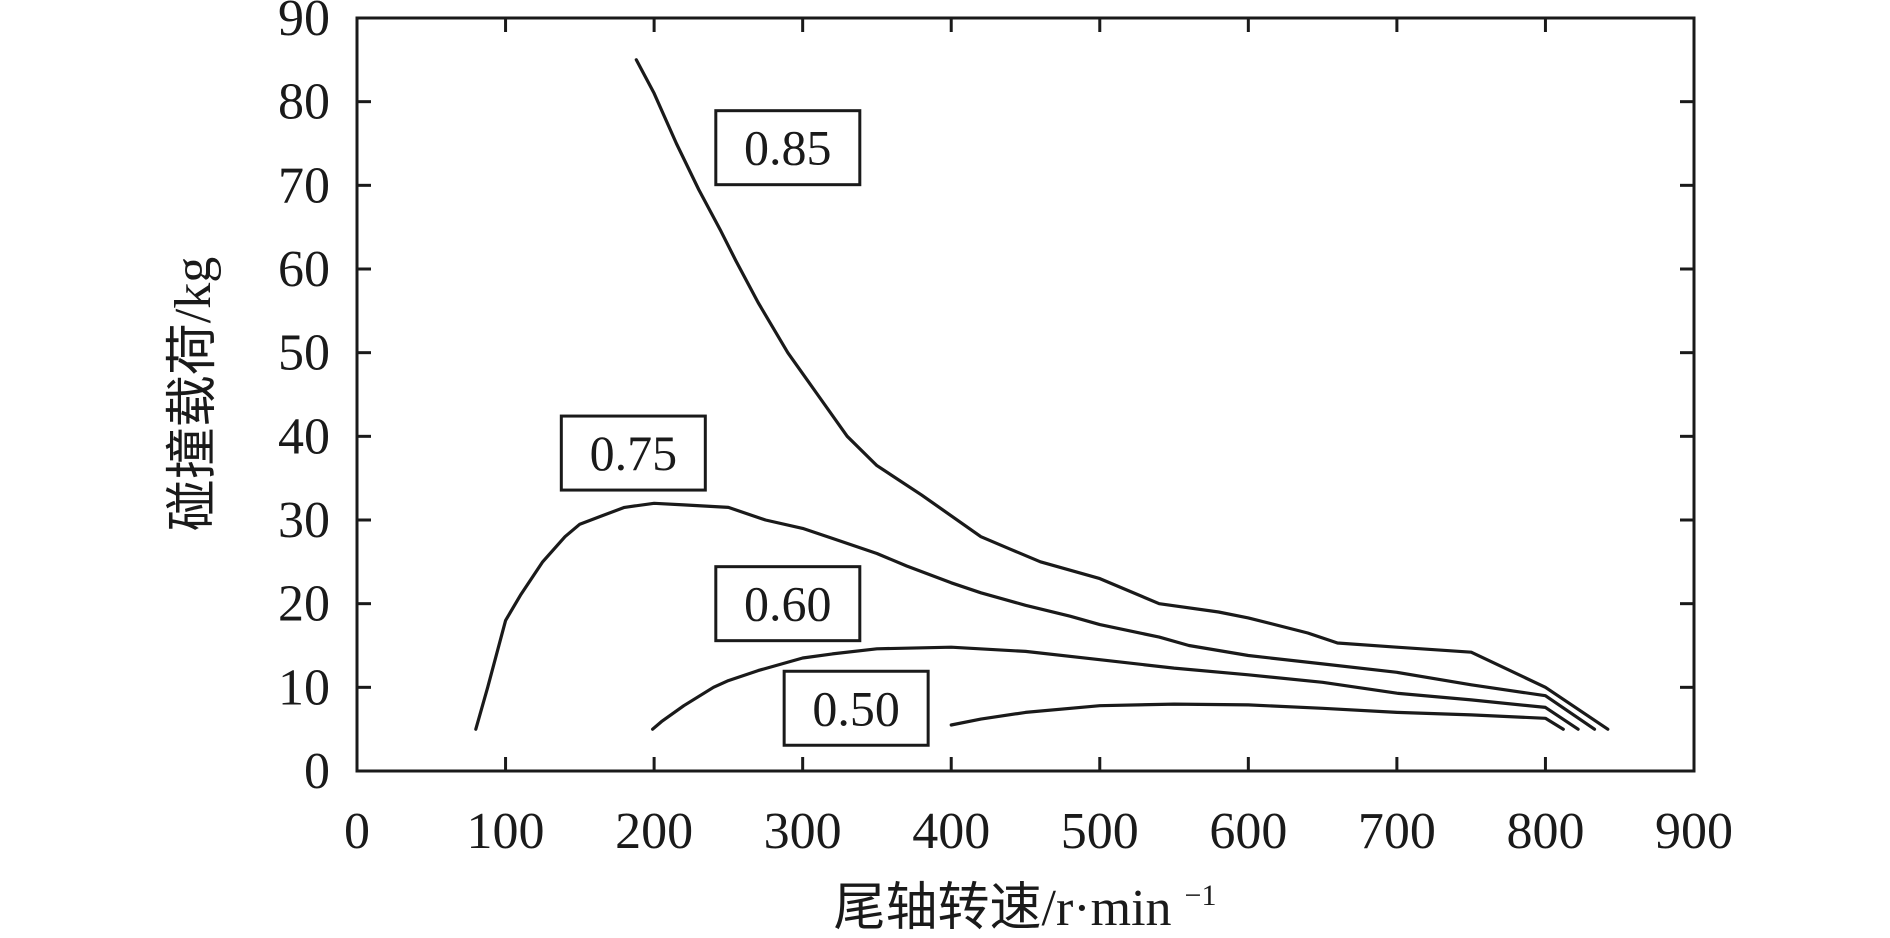  I want to click on series-label-0-75: 0.75, so click(634, 453).